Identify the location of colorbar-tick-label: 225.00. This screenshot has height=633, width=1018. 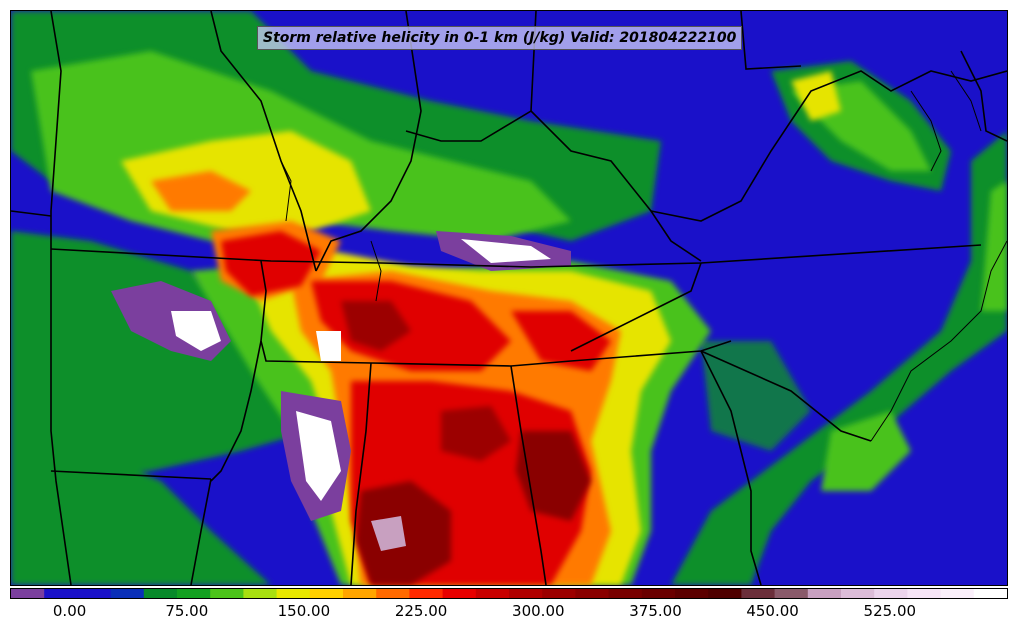
(421, 611).